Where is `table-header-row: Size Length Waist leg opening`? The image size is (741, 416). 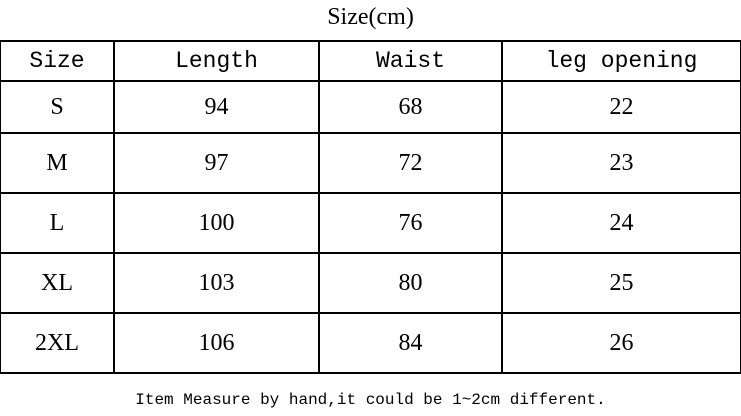
table-header-row: Size Length Waist leg opening is located at coordinates (370, 61).